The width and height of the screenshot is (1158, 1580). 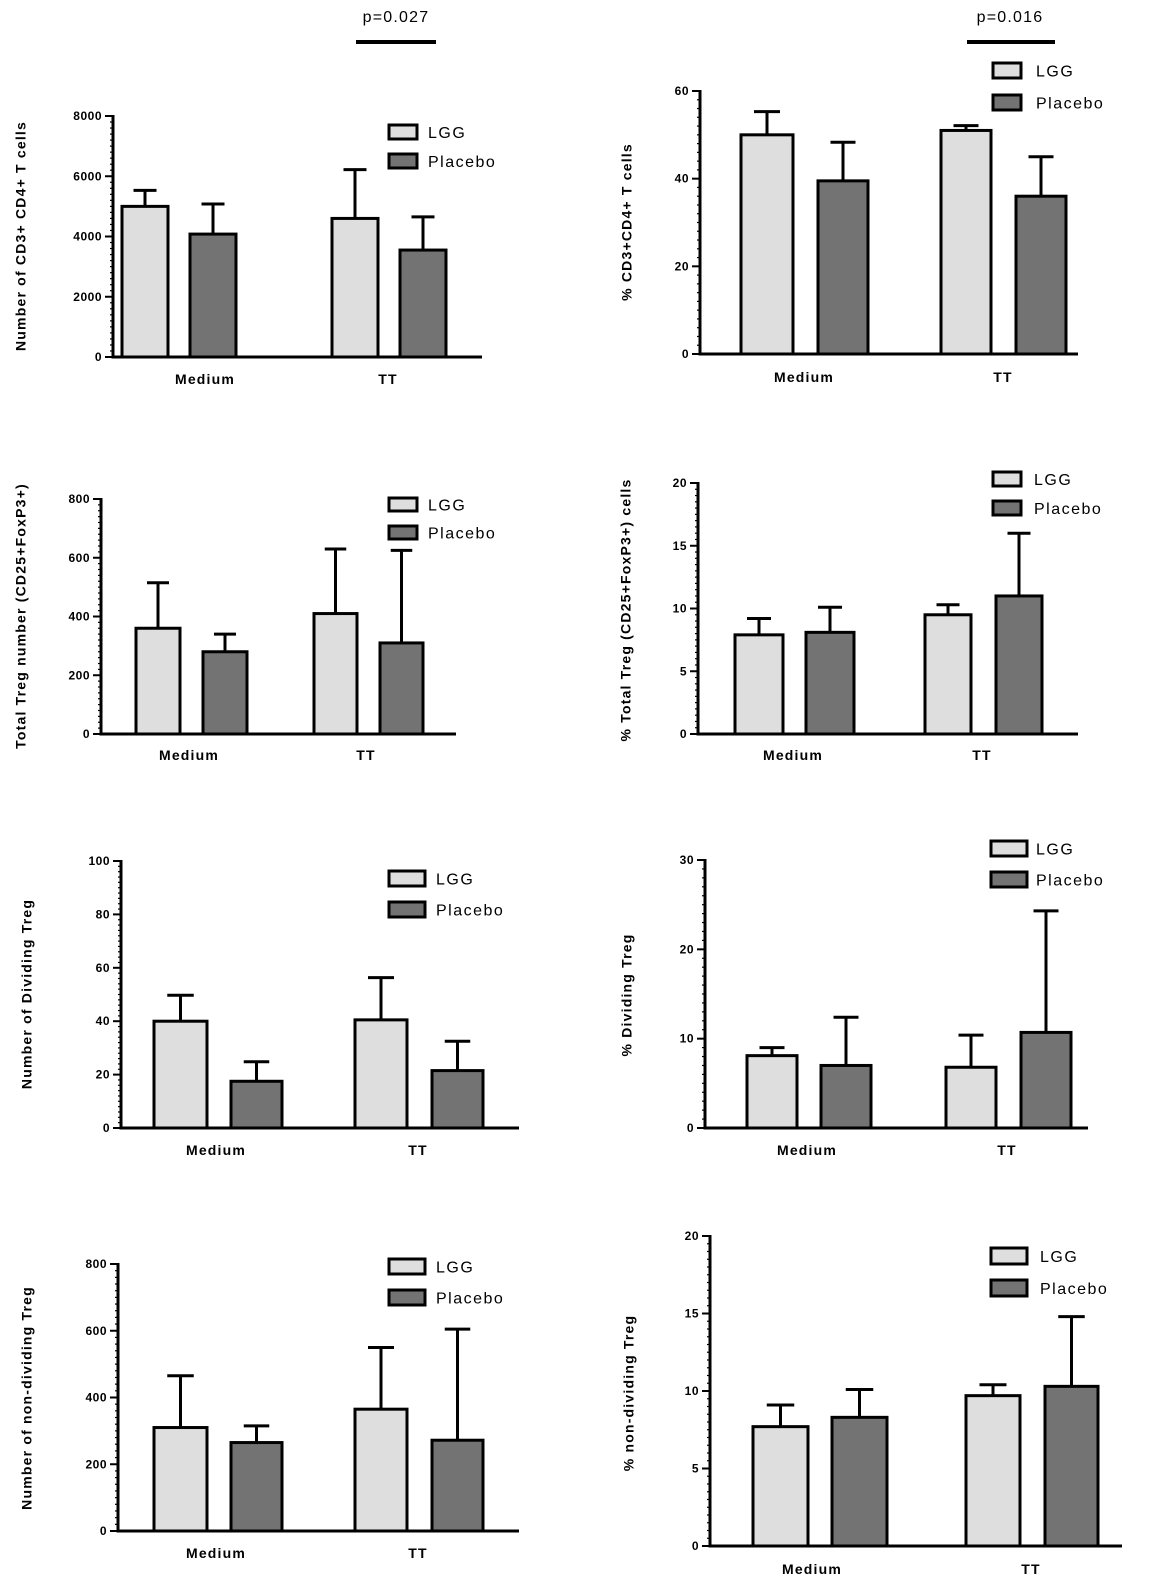 What do you see at coordinates (21, 616) in the screenshot?
I see `y-axis-label: Total Treg number (CD25+FoxP3+)` at bounding box center [21, 616].